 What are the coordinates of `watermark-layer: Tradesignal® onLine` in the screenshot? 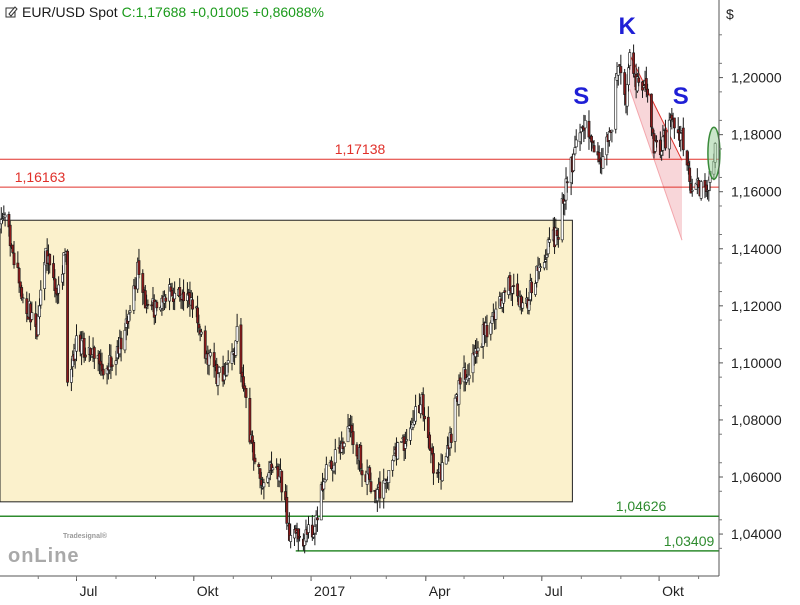 It's located at (58, 549).